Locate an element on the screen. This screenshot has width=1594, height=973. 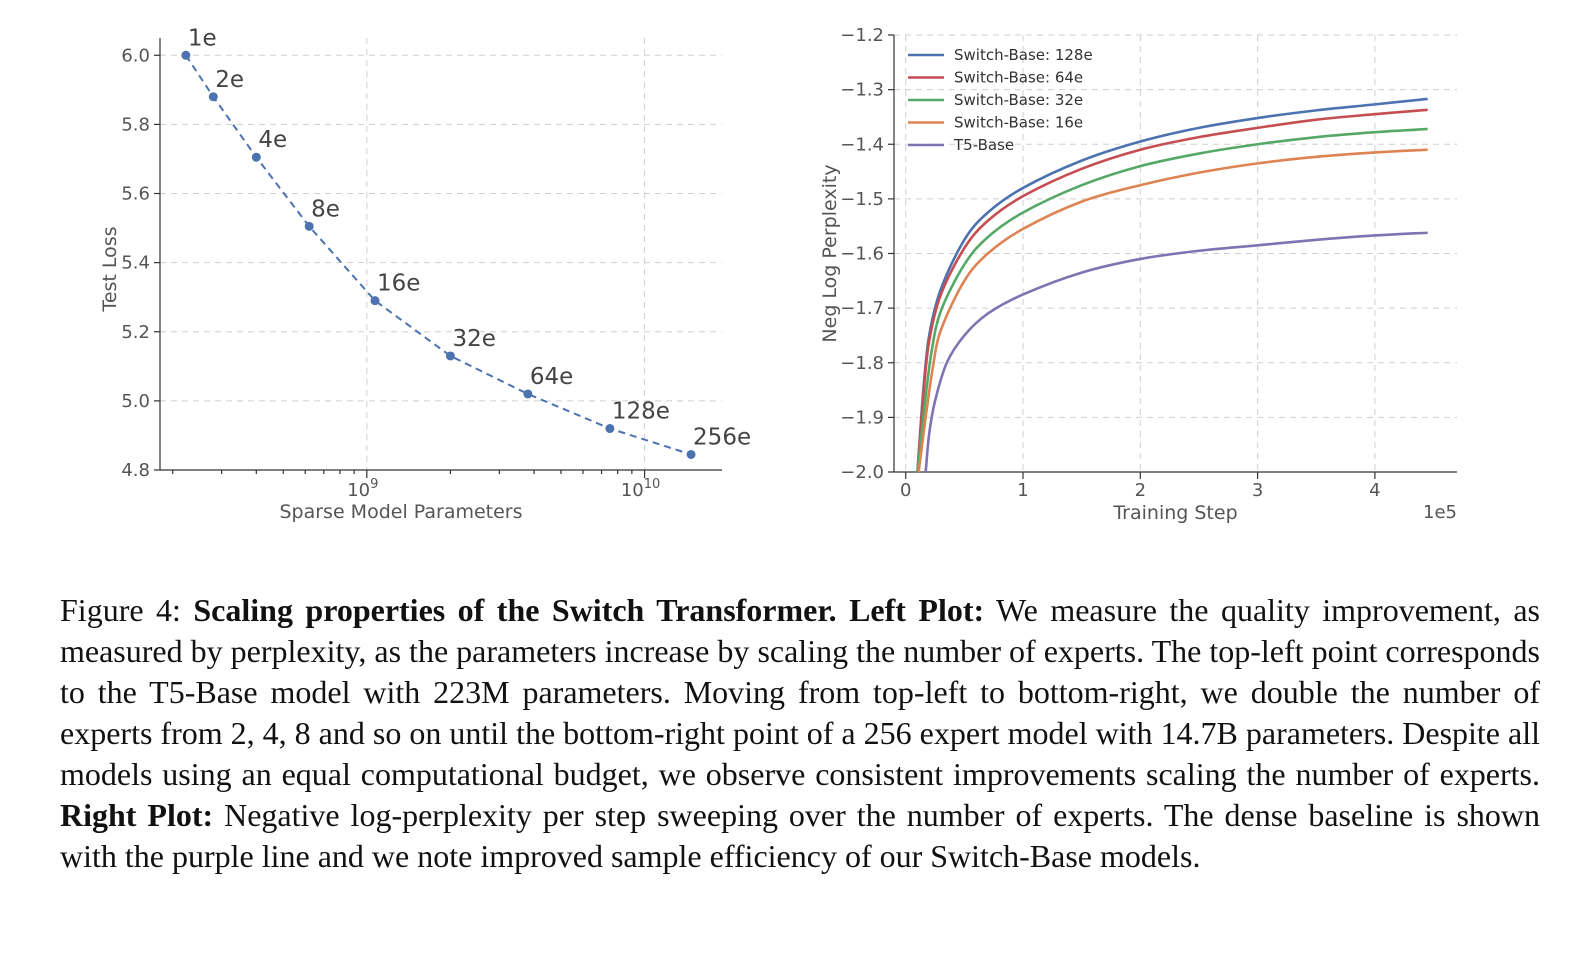
right-x-tick-label: 3 is located at coordinates (1257, 490).